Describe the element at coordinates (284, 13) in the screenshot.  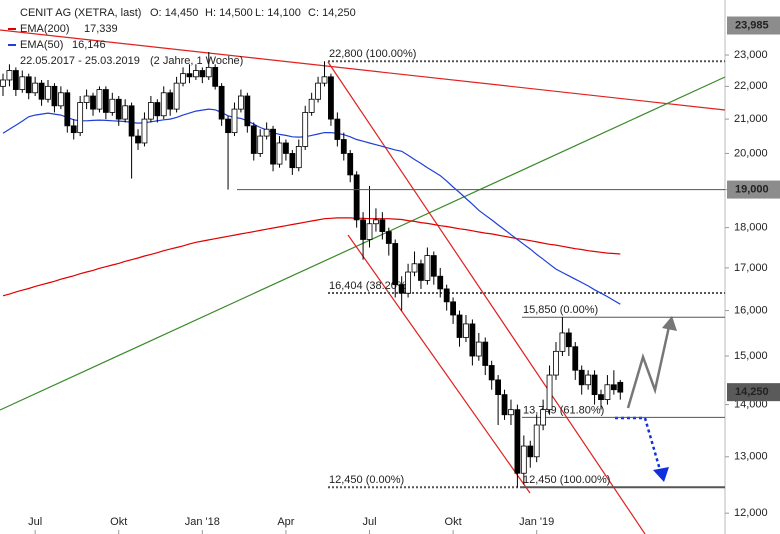
I see `quote-value: 14,100` at that location.